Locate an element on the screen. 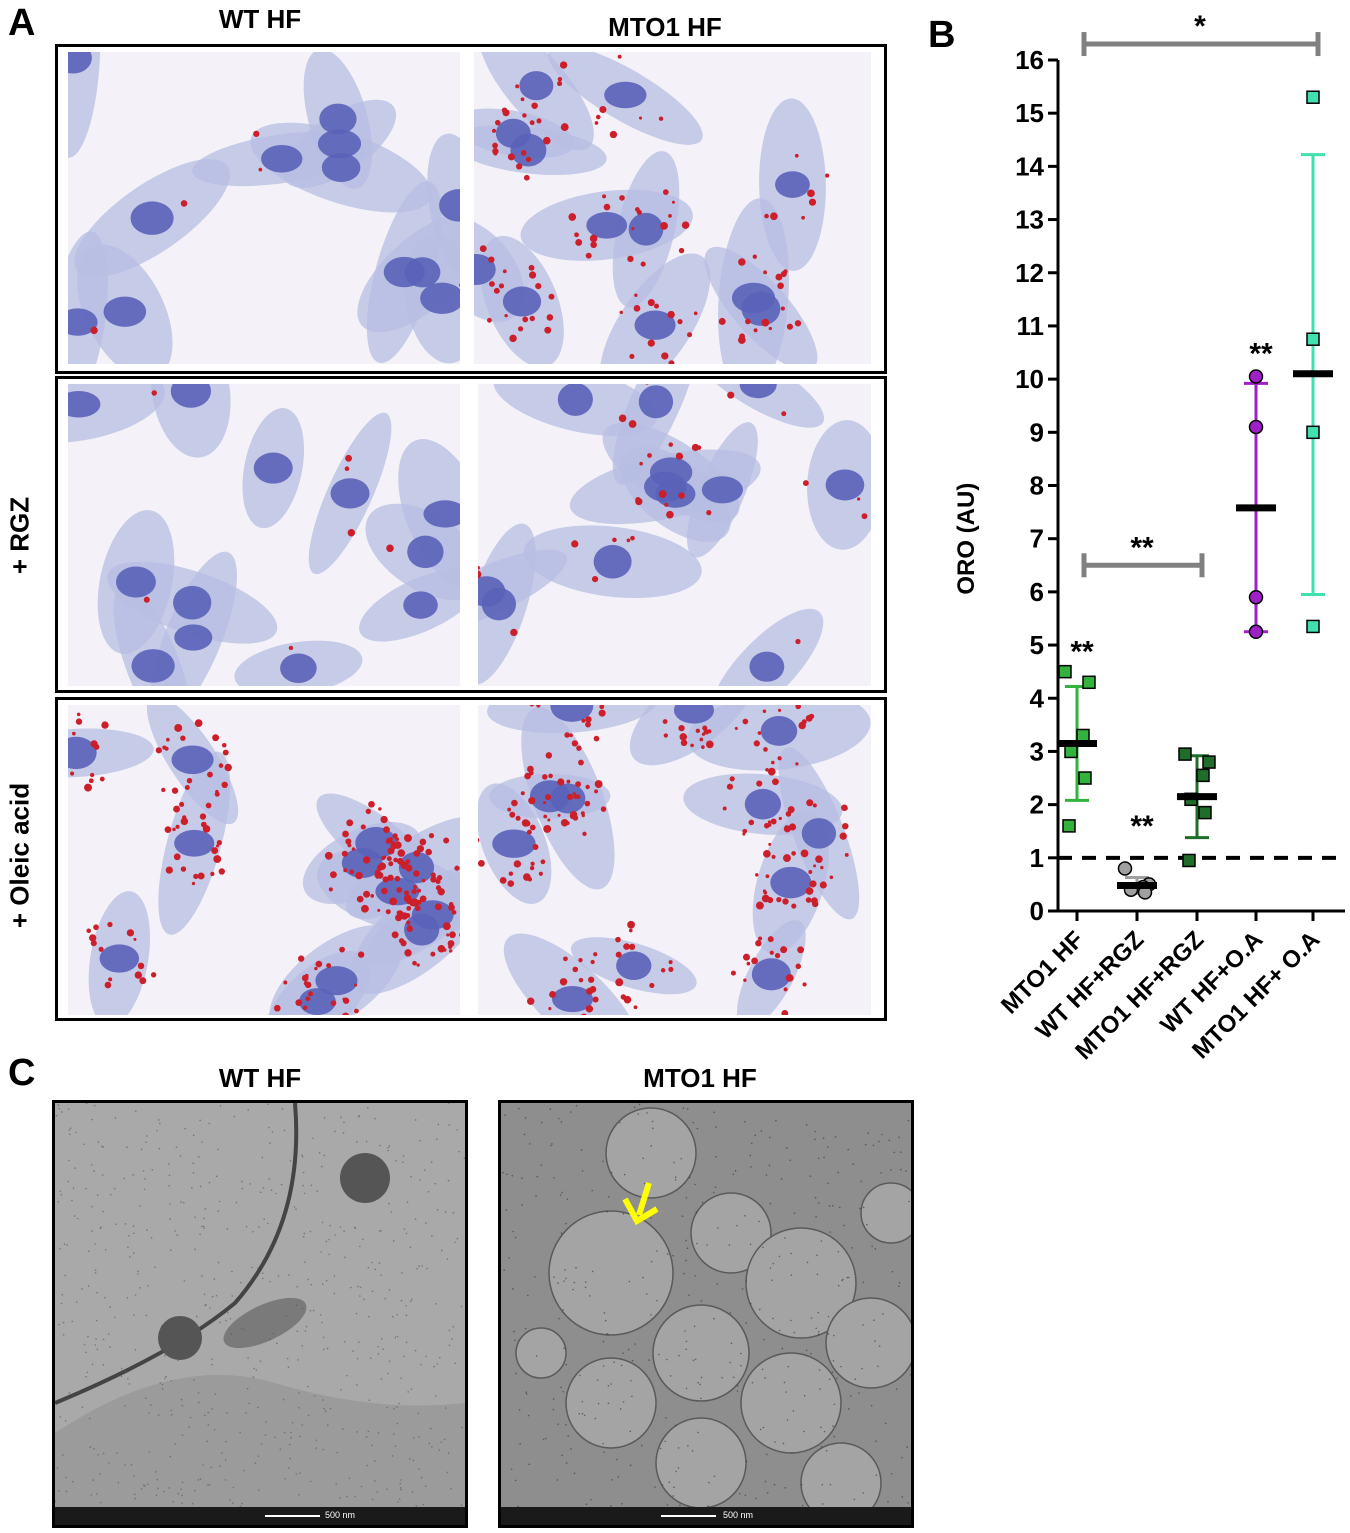 Image resolution: width=1350 pixels, height=1533 pixels. panel-c-title-wt: WT HF is located at coordinates (260, 1078).